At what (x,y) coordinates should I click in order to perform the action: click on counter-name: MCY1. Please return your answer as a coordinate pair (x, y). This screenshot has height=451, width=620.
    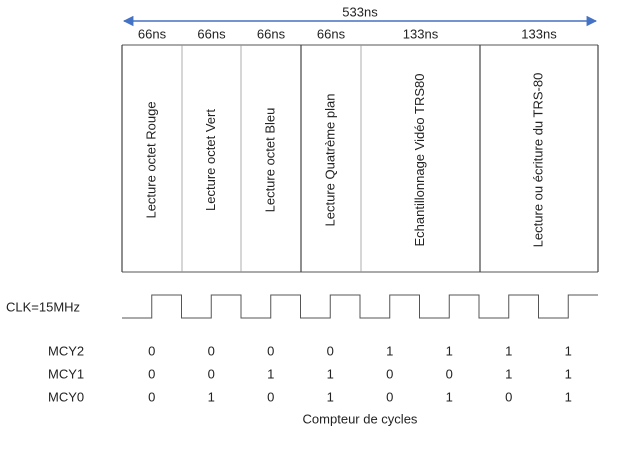
    Looking at the image, I should click on (66, 373).